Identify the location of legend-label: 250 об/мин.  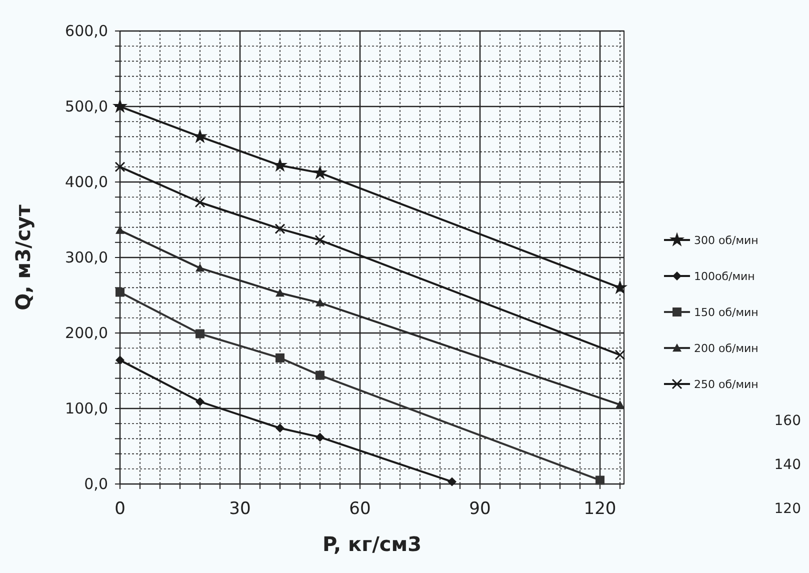
(726, 384).